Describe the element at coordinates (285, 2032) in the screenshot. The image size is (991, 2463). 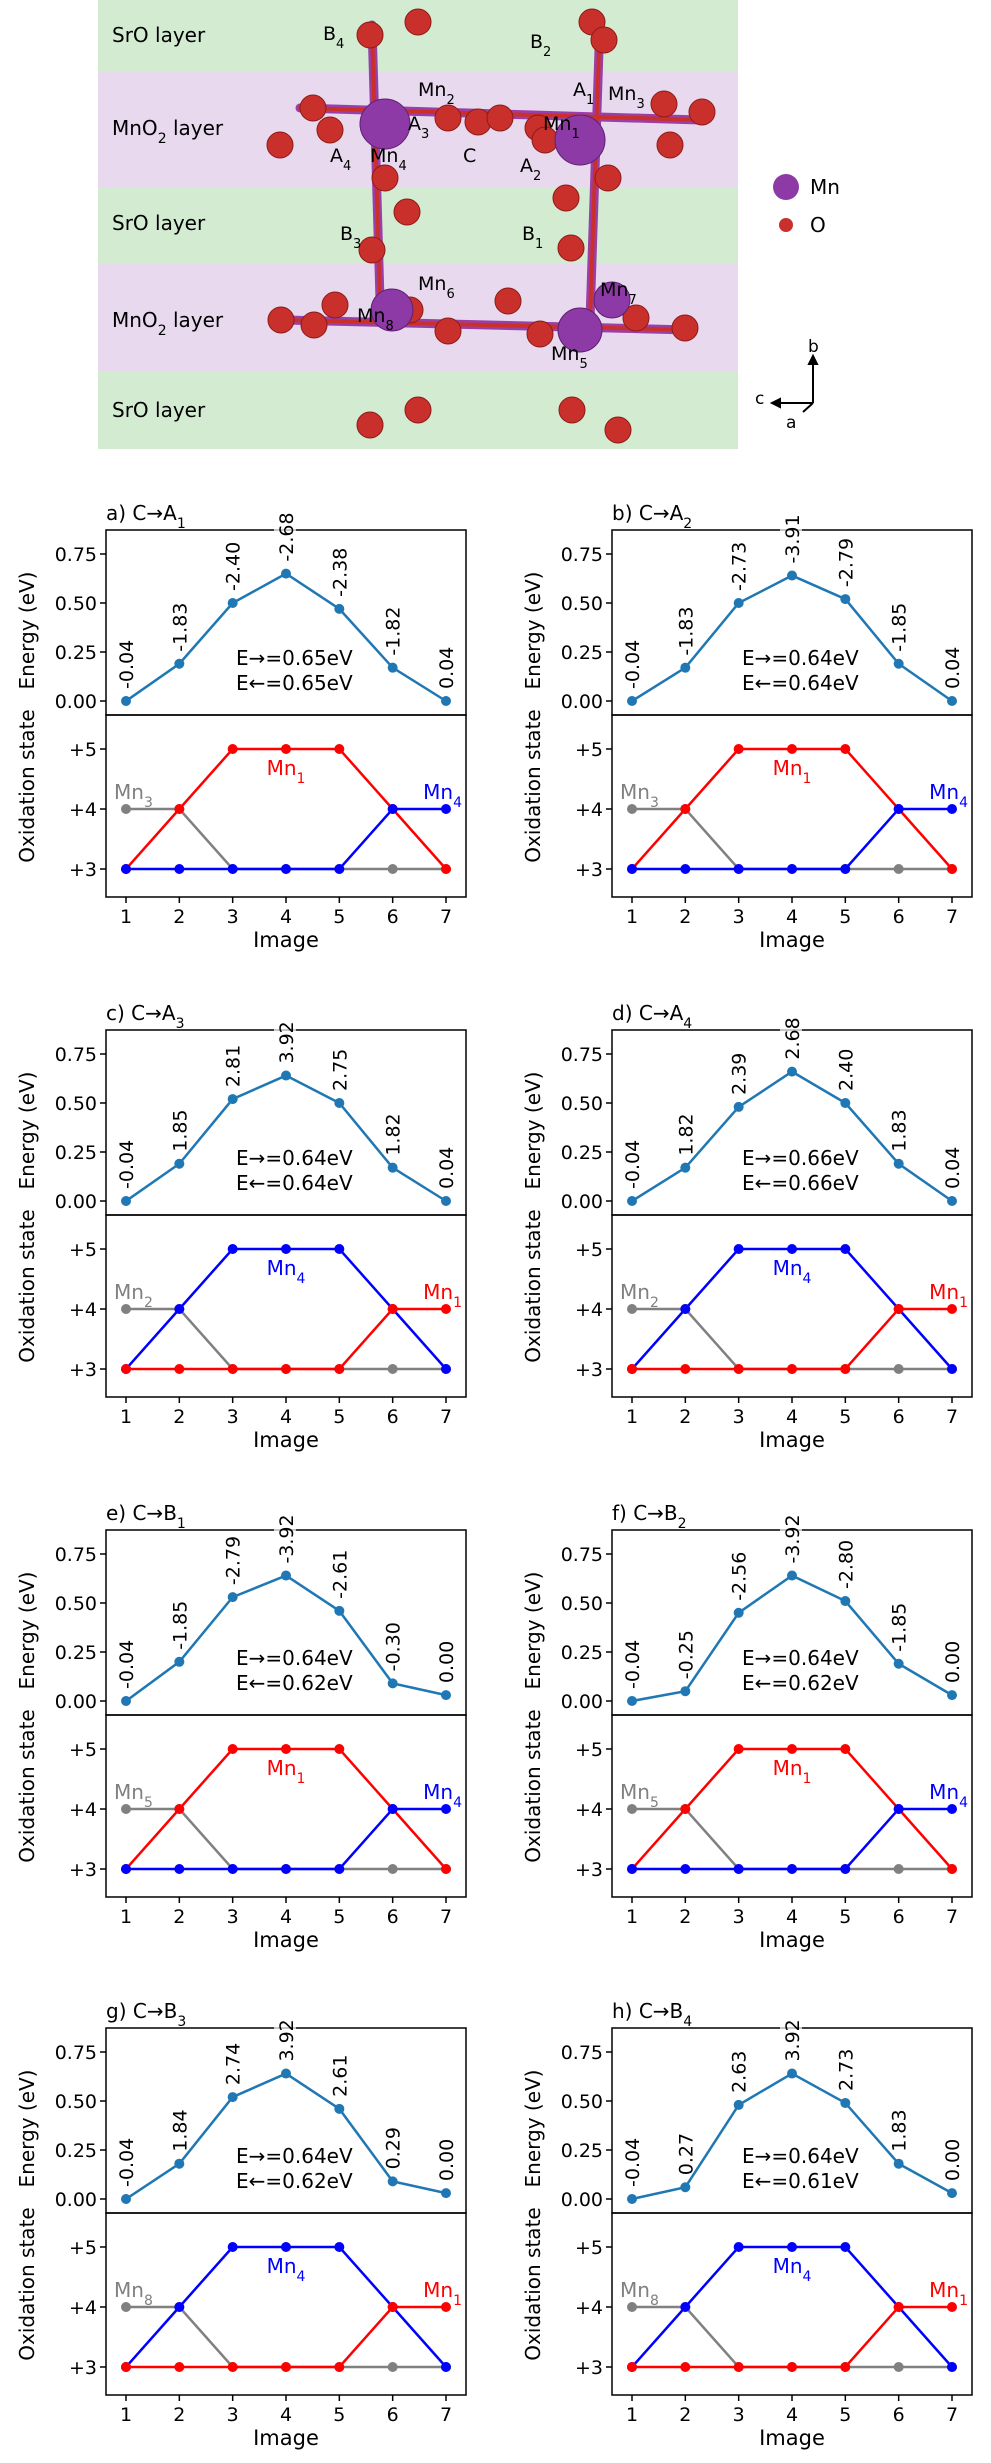
I see `label-backdrop` at that location.